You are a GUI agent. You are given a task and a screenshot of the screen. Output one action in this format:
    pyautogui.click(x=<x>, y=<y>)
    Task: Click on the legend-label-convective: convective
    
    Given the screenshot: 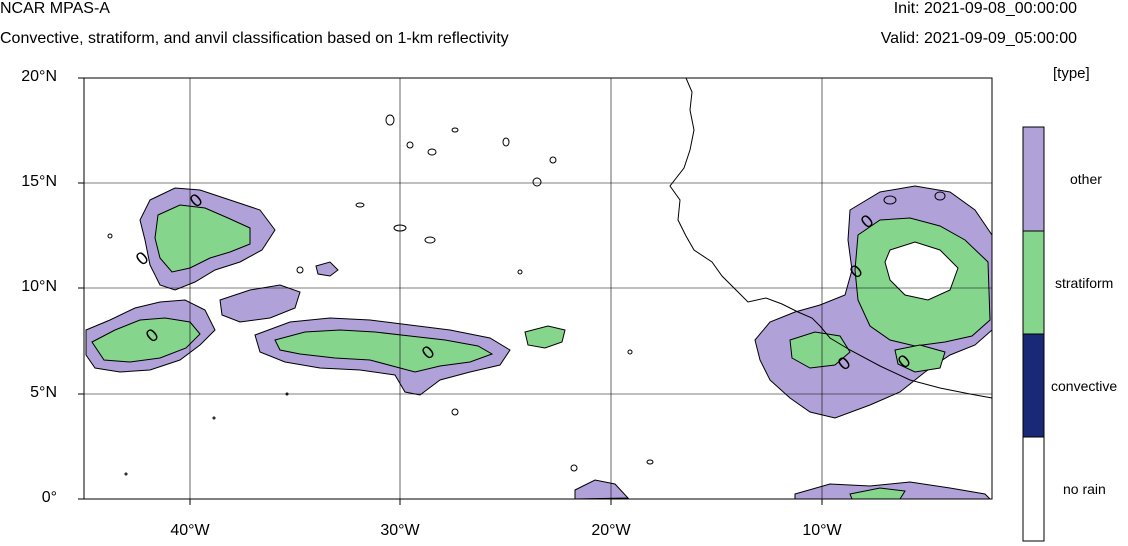 What is the action you would take?
    pyautogui.click(x=1084, y=386)
    